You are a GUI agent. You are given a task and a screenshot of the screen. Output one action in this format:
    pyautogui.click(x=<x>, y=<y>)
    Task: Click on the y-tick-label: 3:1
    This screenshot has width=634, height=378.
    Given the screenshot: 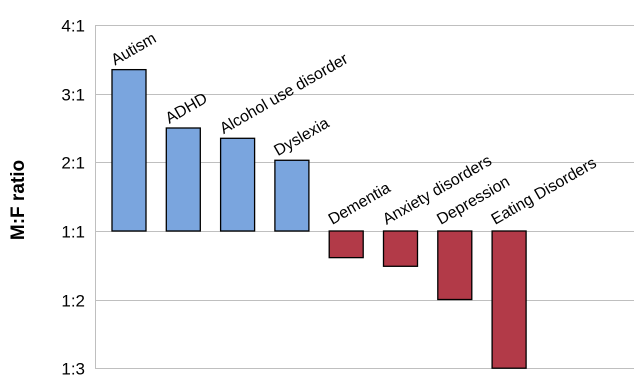 What is the action you would take?
    pyautogui.click(x=73, y=95)
    